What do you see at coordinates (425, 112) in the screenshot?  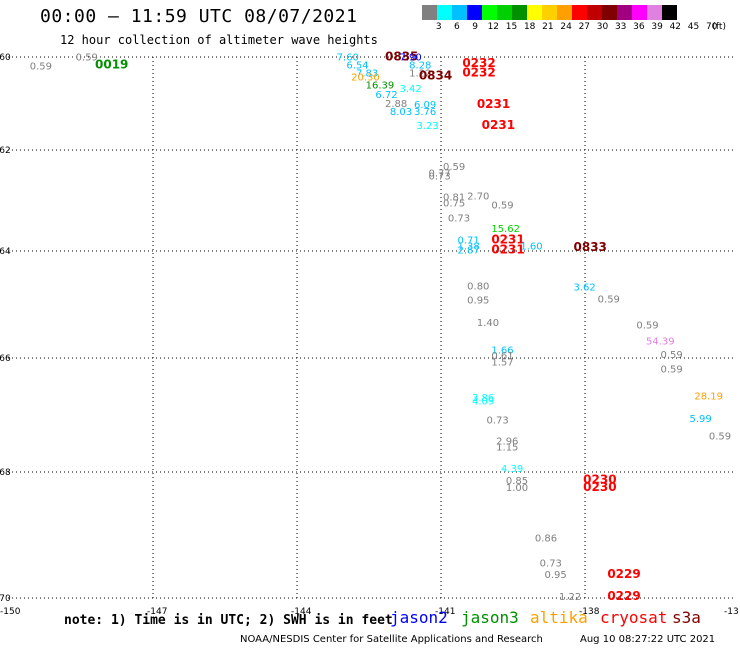 I see `data-point-label: 3.76` at bounding box center [425, 112].